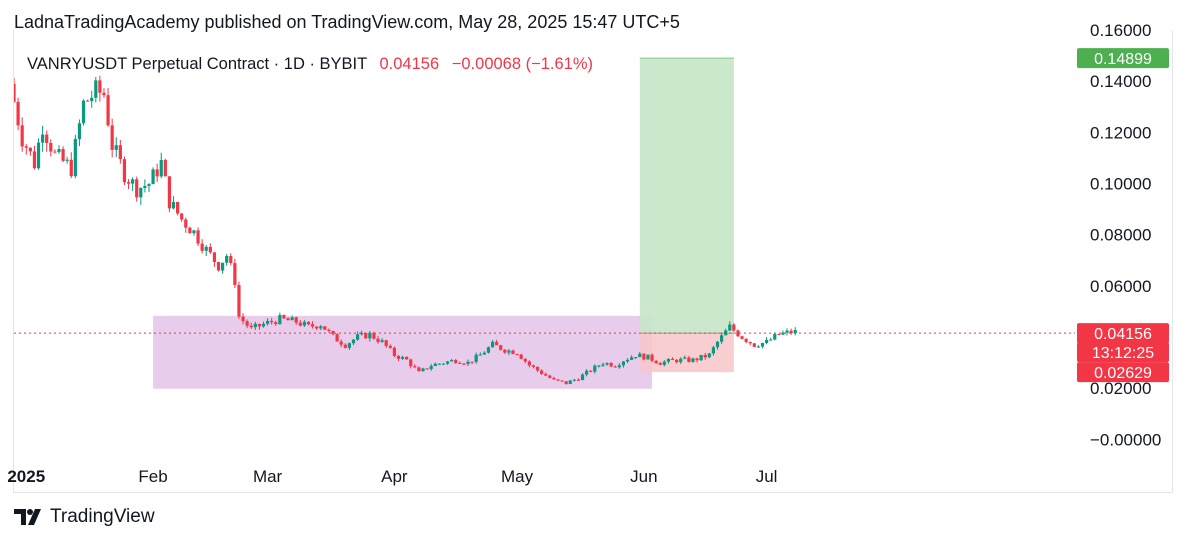 The height and width of the screenshot is (544, 1200). What do you see at coordinates (517, 476) in the screenshot?
I see `x-tick-label: May` at bounding box center [517, 476].